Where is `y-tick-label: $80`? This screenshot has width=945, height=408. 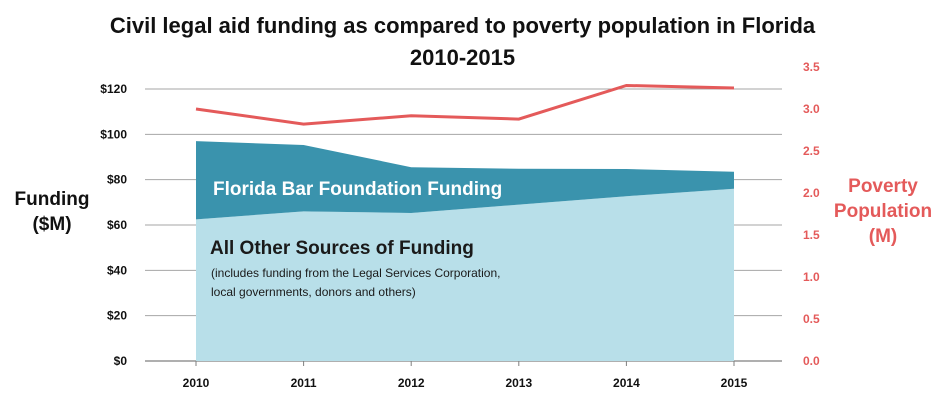 y-tick-label: $80 is located at coordinates (117, 180).